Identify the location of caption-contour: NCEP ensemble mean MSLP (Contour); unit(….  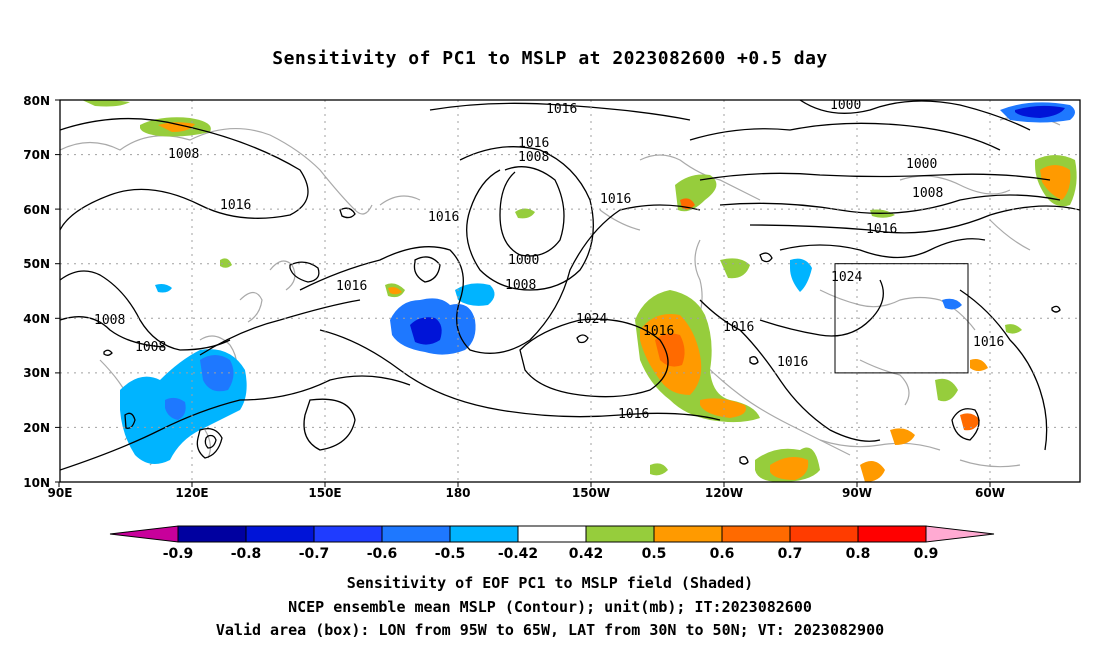
(550, 607).